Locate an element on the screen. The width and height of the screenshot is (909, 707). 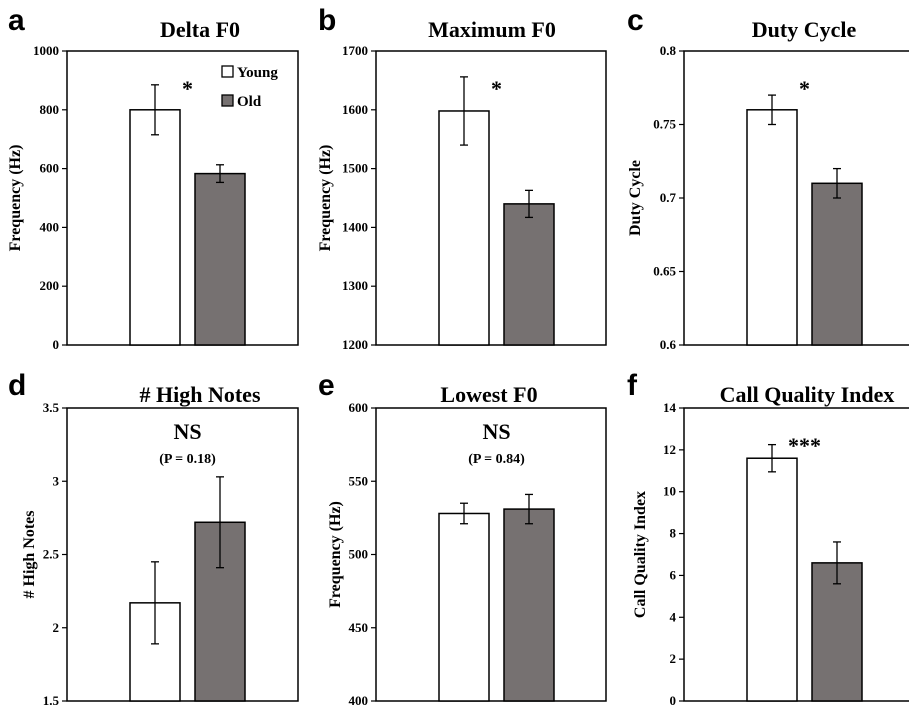
y-tick-label: 3 is located at coordinates (56, 480).